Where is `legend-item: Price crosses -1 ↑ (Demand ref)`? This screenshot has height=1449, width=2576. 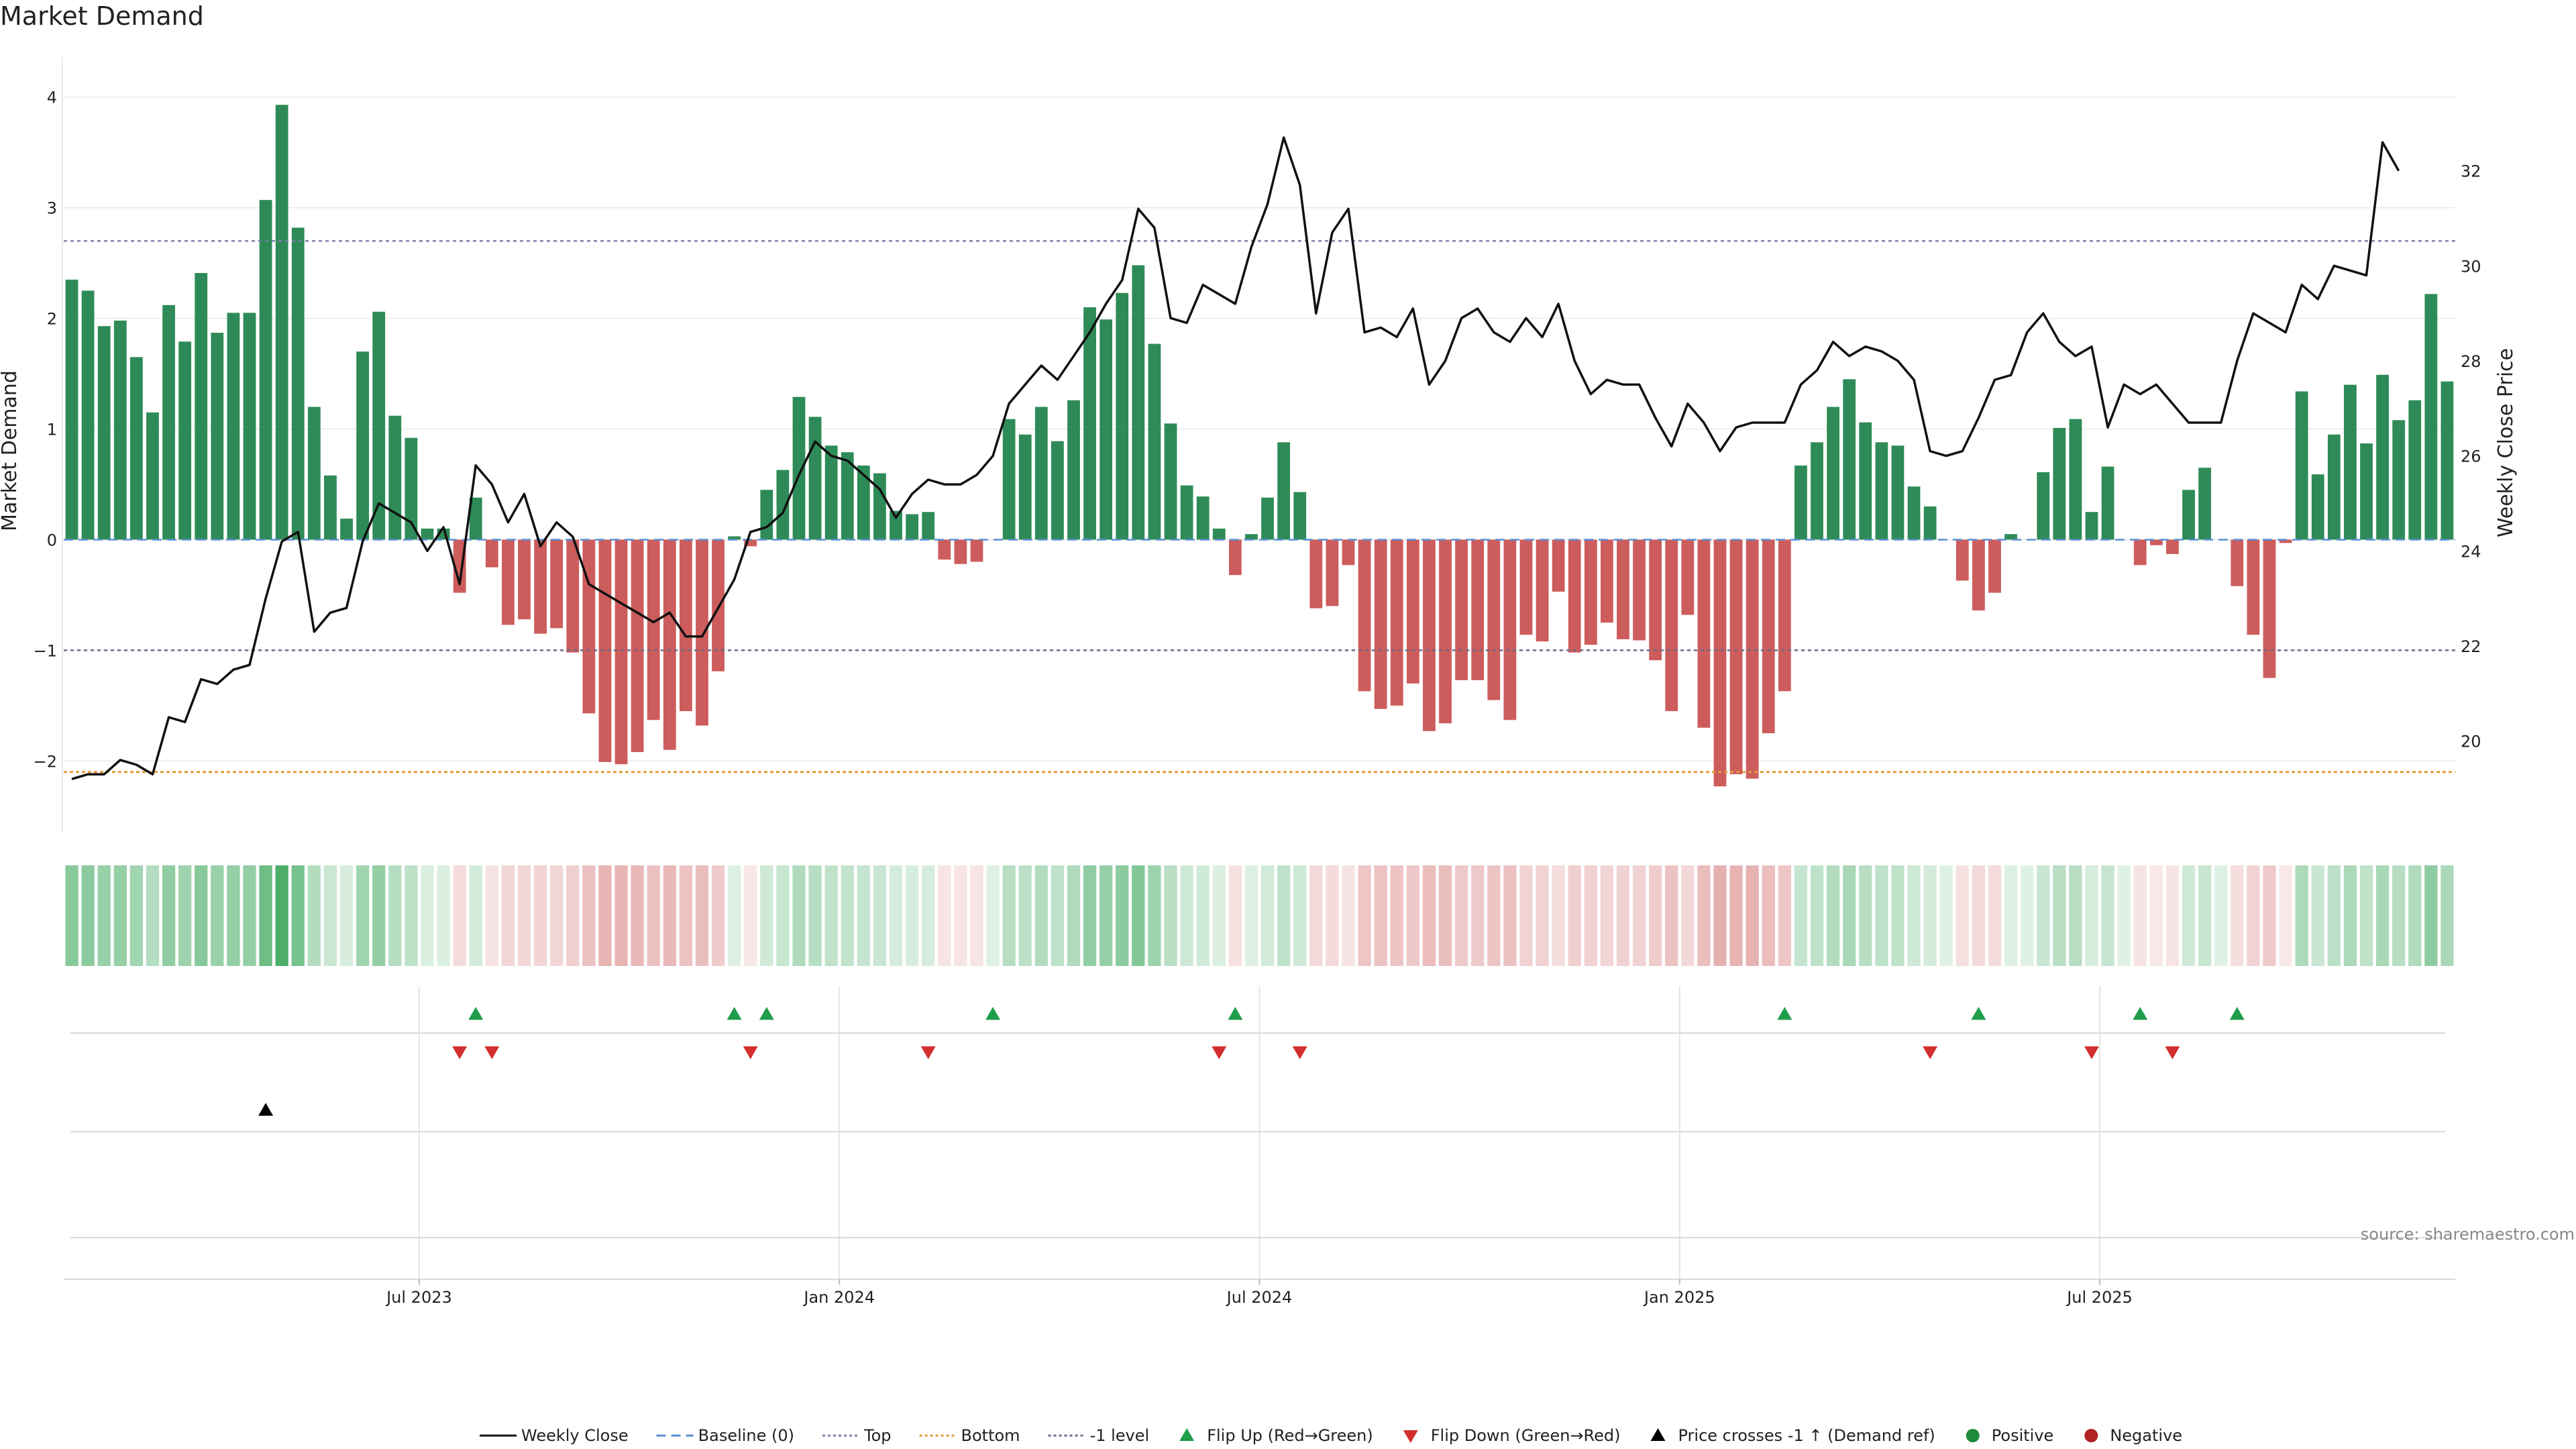 legend-item: Price crosses -1 ↑ (Demand ref) is located at coordinates (1792, 1435).